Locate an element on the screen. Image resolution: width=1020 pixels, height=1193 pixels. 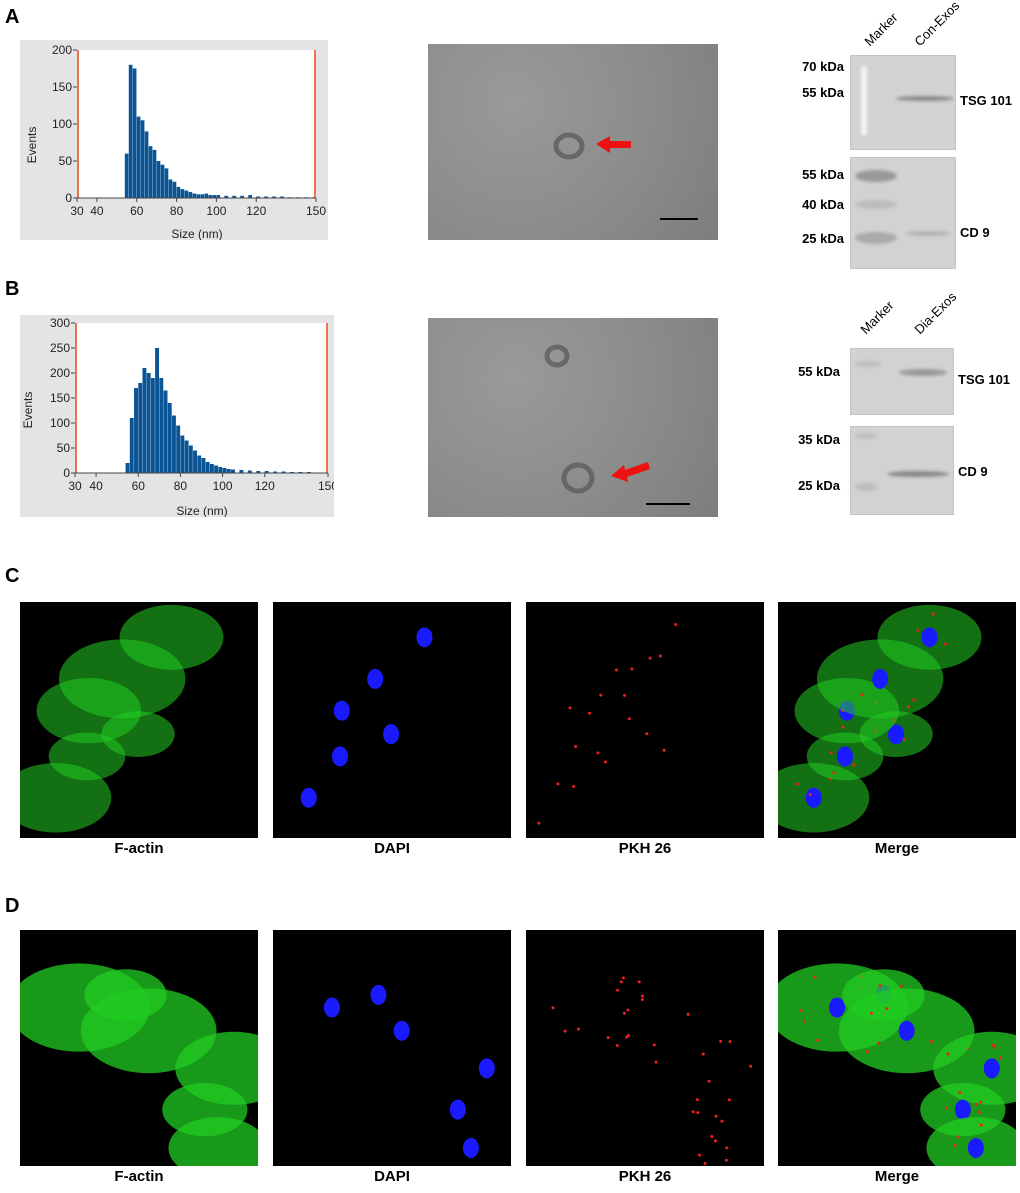
x-tick-label: 30 is located at coordinates (75, 486).